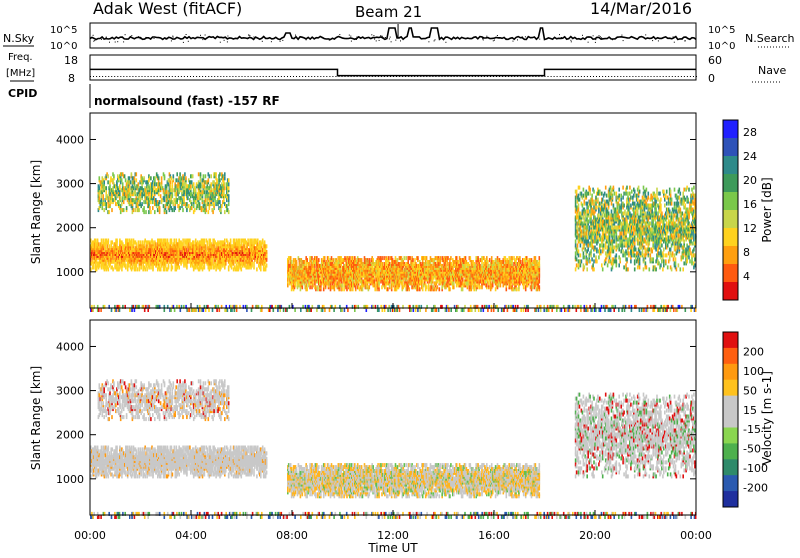  What do you see at coordinates (711, 78) in the screenshot?
I see `nave-tick-bottom: 0` at bounding box center [711, 78].